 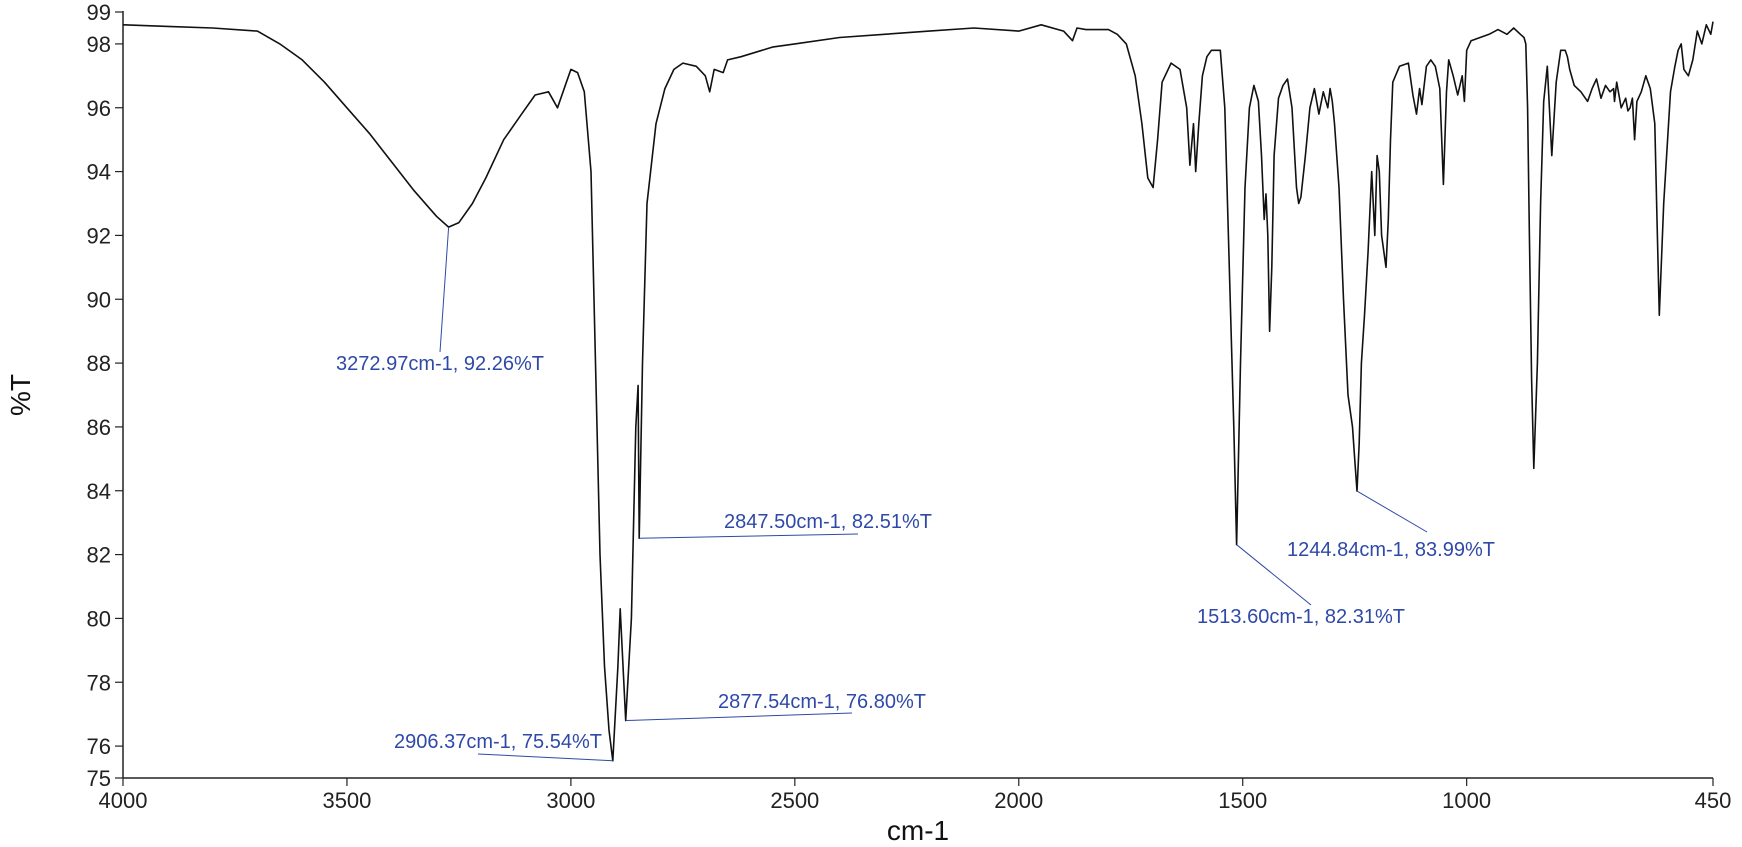 I want to click on x-tick-label: 450, so click(x=1713, y=800).